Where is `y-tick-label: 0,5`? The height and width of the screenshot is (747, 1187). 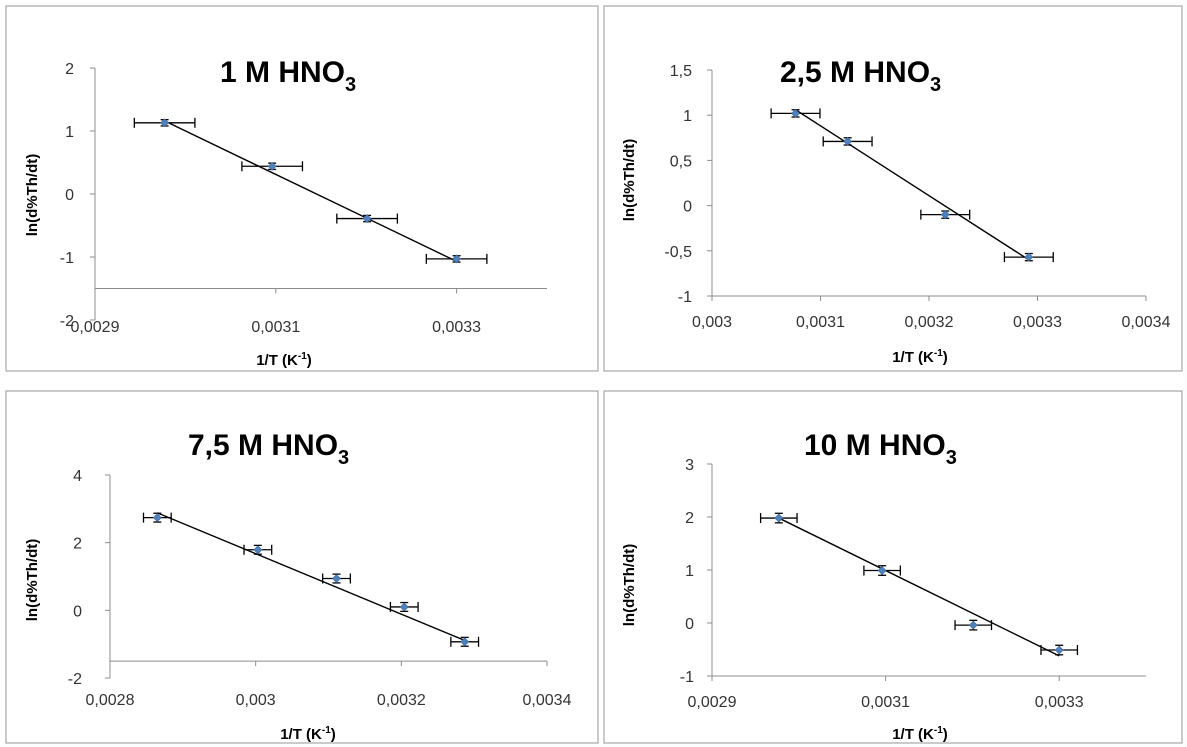 y-tick-label: 0,5 is located at coordinates (681, 161).